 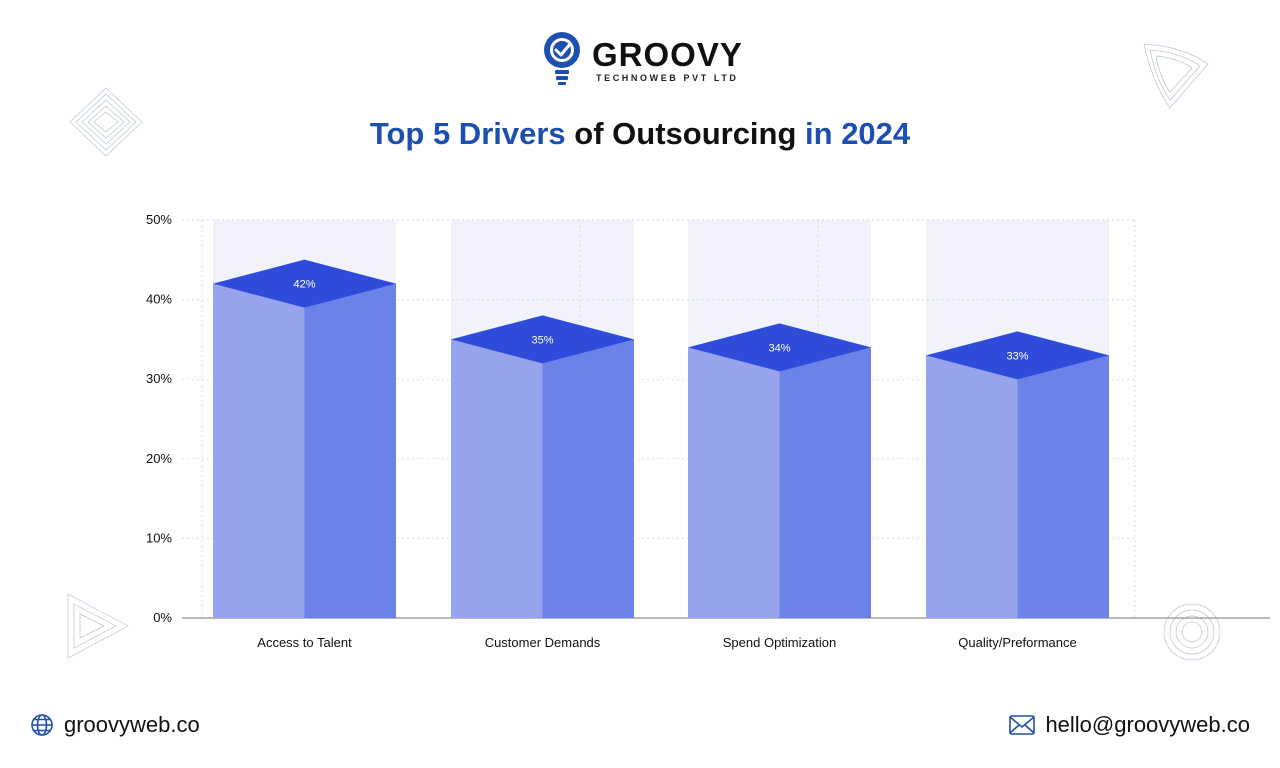 I want to click on y-tick-label-5: 50%, so click(x=159, y=219).